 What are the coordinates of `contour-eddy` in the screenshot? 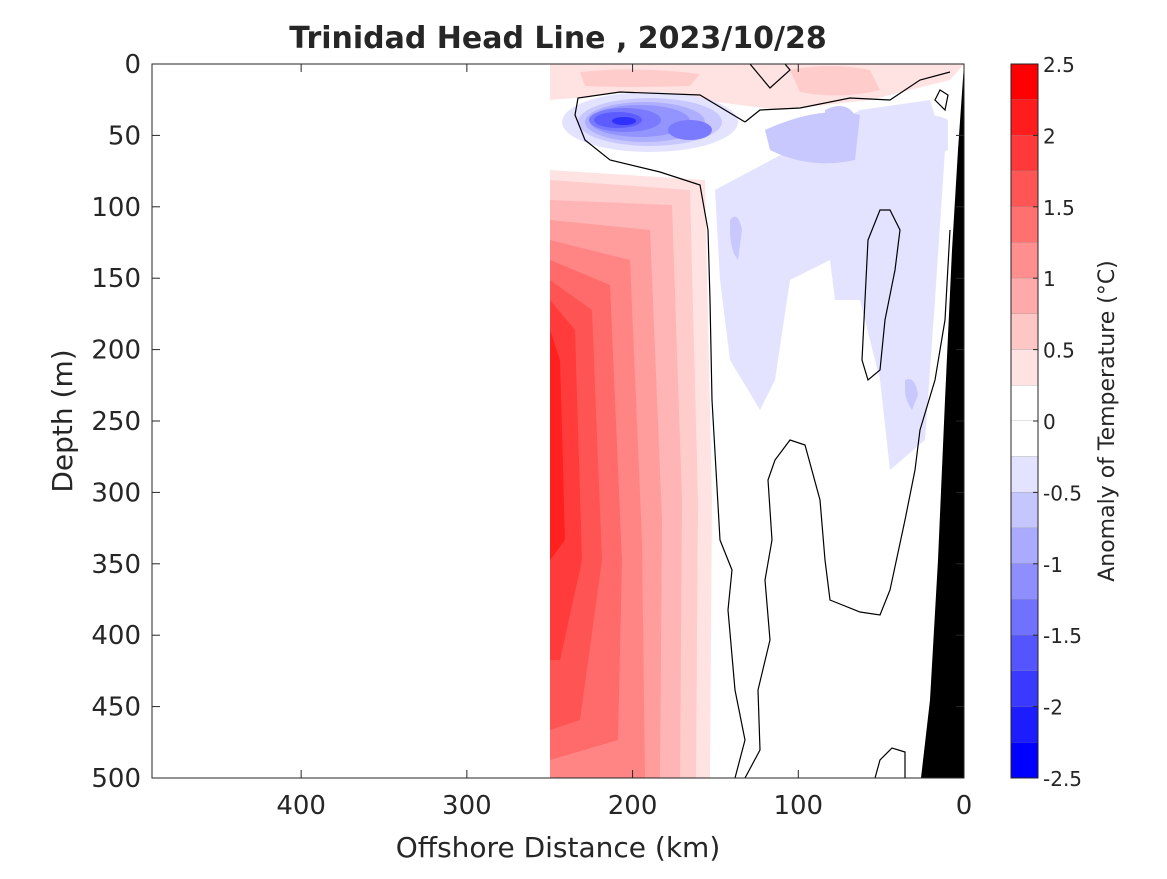 It's located at (881, 295).